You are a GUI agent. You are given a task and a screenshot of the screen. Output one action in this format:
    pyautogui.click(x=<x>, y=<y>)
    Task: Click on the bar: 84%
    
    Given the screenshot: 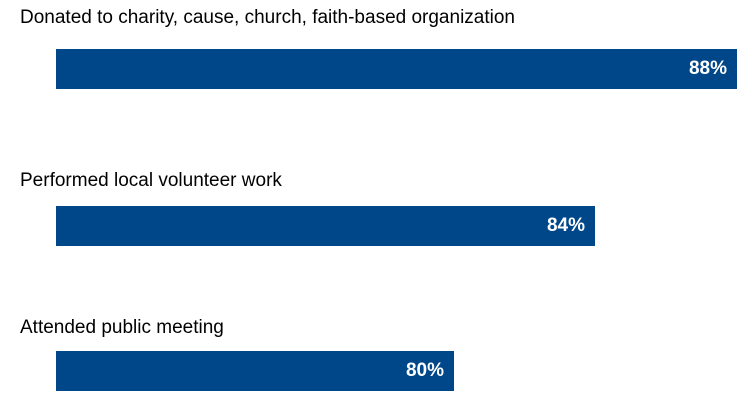 What is the action you would take?
    pyautogui.click(x=325, y=226)
    